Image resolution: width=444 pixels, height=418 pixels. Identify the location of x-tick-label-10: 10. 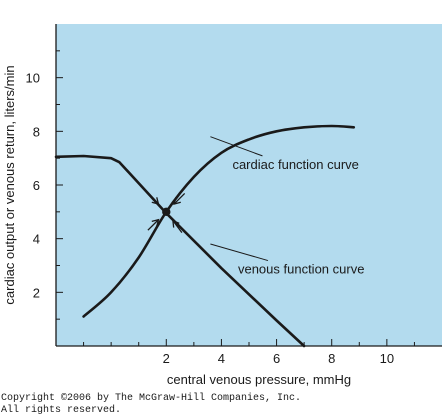
(387, 358).